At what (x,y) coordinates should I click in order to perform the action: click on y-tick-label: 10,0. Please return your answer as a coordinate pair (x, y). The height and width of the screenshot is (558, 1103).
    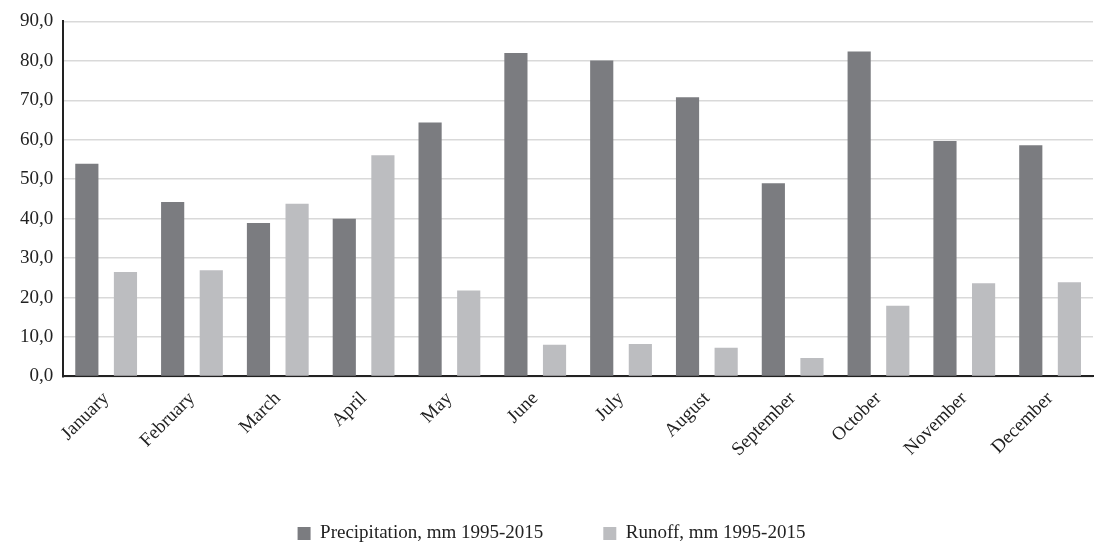
    Looking at the image, I should click on (37, 335).